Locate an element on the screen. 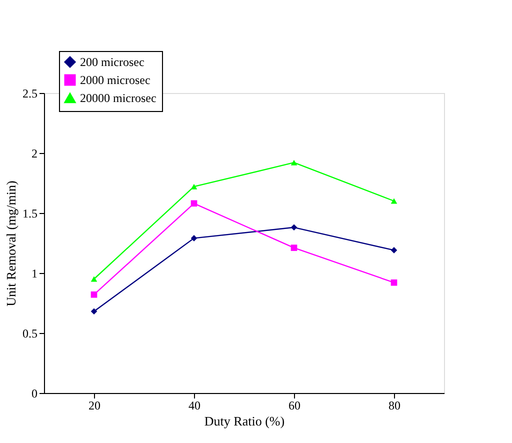 This screenshot has height=443, width=512. y-axis-title: Unit Removal (mg/min) is located at coordinates (11, 243).